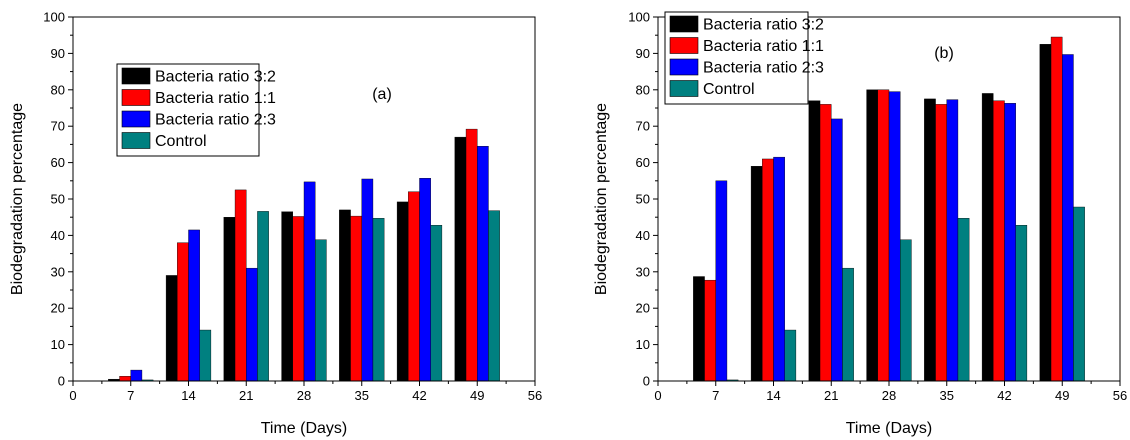  What do you see at coordinates (58, 199) in the screenshot?
I see `y-tick-label: 50` at bounding box center [58, 199].